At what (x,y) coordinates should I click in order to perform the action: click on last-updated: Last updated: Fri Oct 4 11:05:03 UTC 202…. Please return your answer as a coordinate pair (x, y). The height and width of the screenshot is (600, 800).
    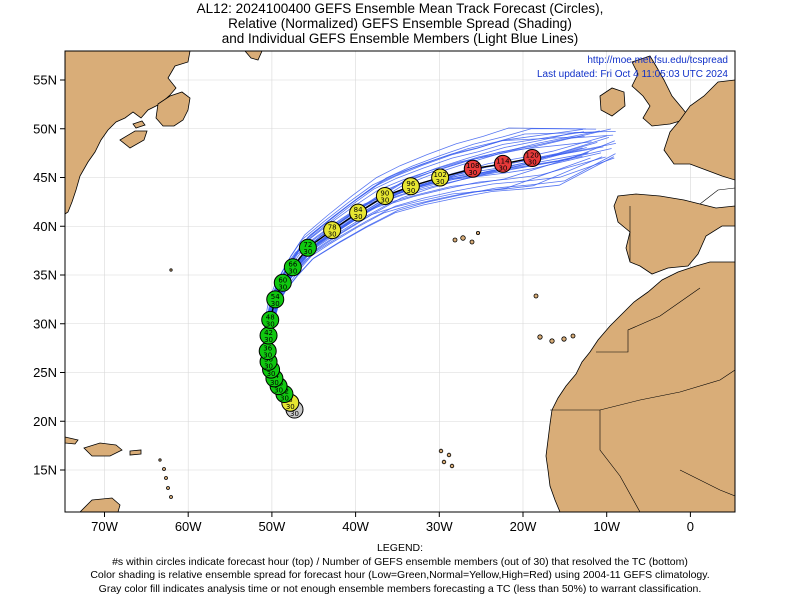
    Looking at the image, I should click on (632, 74).